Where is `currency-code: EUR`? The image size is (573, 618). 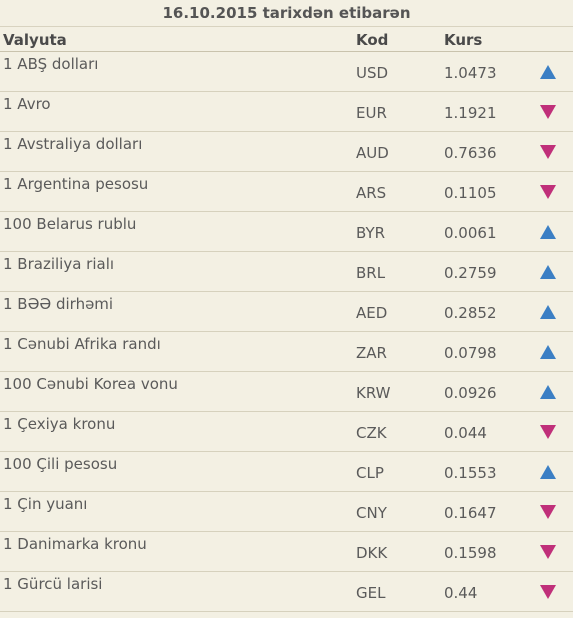
currency-code: EUR is located at coordinates (371, 113).